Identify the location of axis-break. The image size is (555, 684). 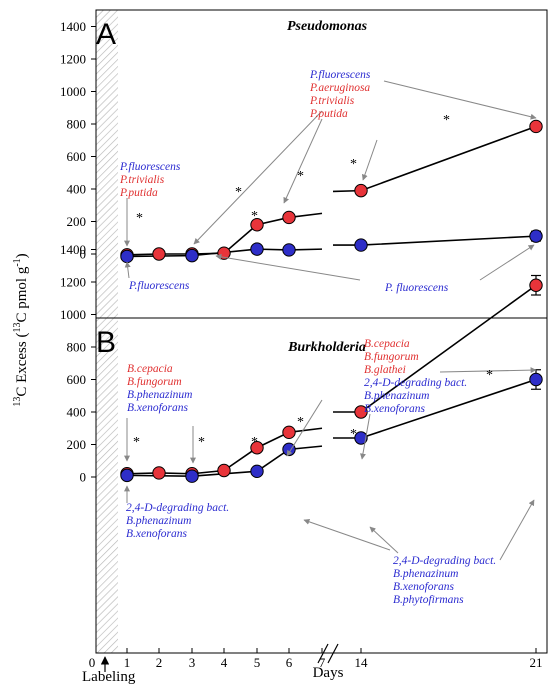
(328, 653).